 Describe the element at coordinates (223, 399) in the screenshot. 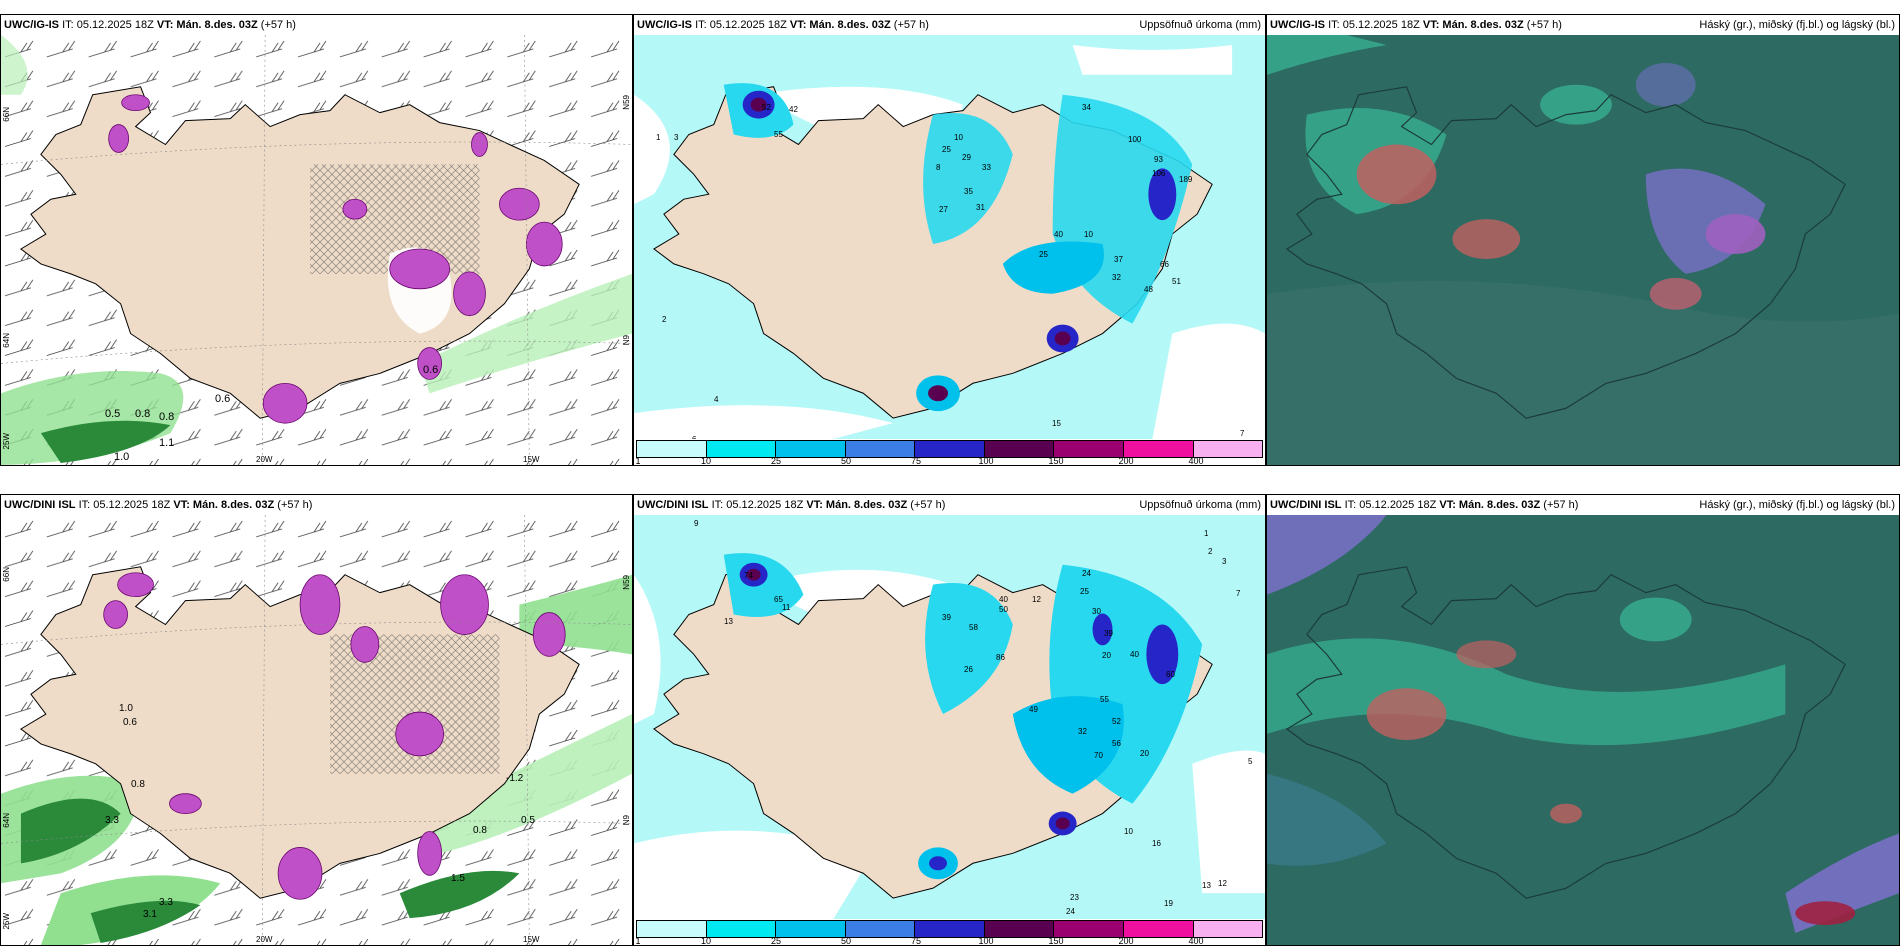

I see `wind-value-label: 0.6` at that location.